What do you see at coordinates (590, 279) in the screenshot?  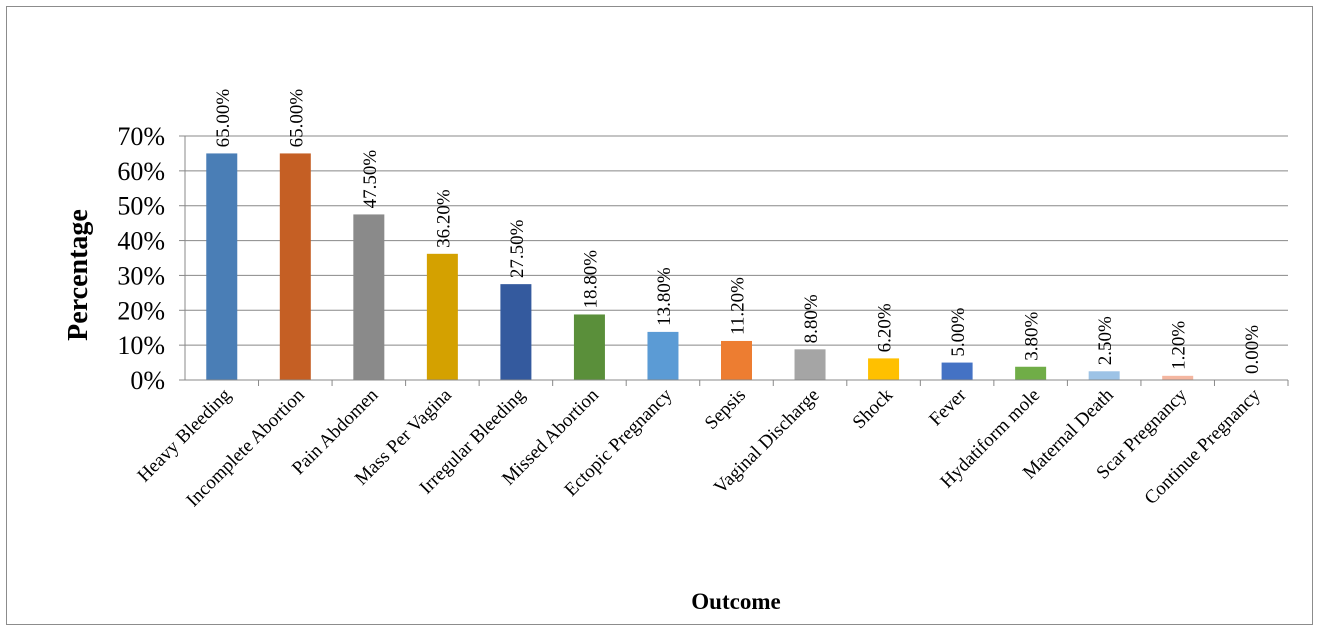 I see `data-label: 18.80%` at bounding box center [590, 279].